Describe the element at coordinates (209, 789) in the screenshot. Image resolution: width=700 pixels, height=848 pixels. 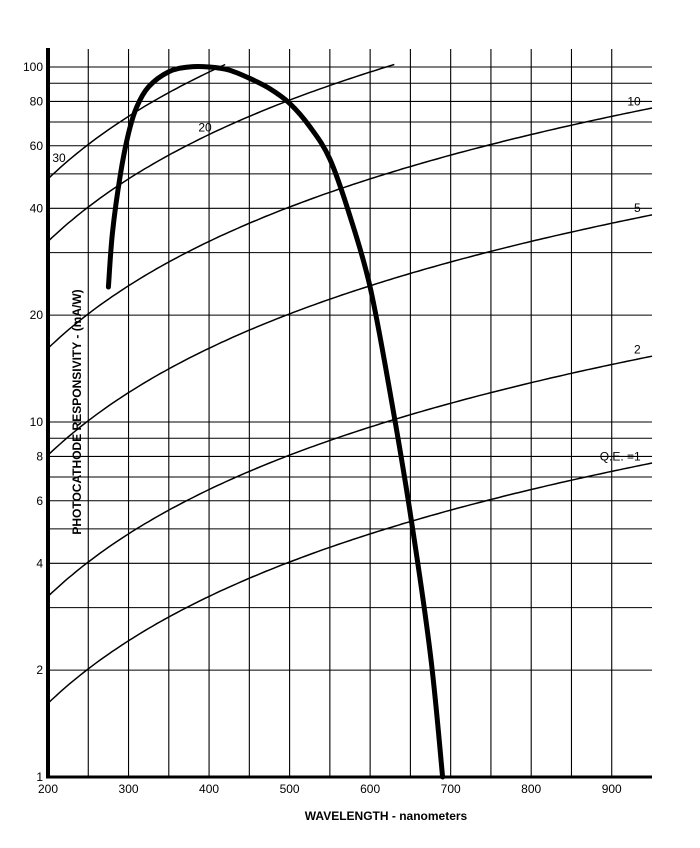
I see `x-tick-label: 400` at that location.